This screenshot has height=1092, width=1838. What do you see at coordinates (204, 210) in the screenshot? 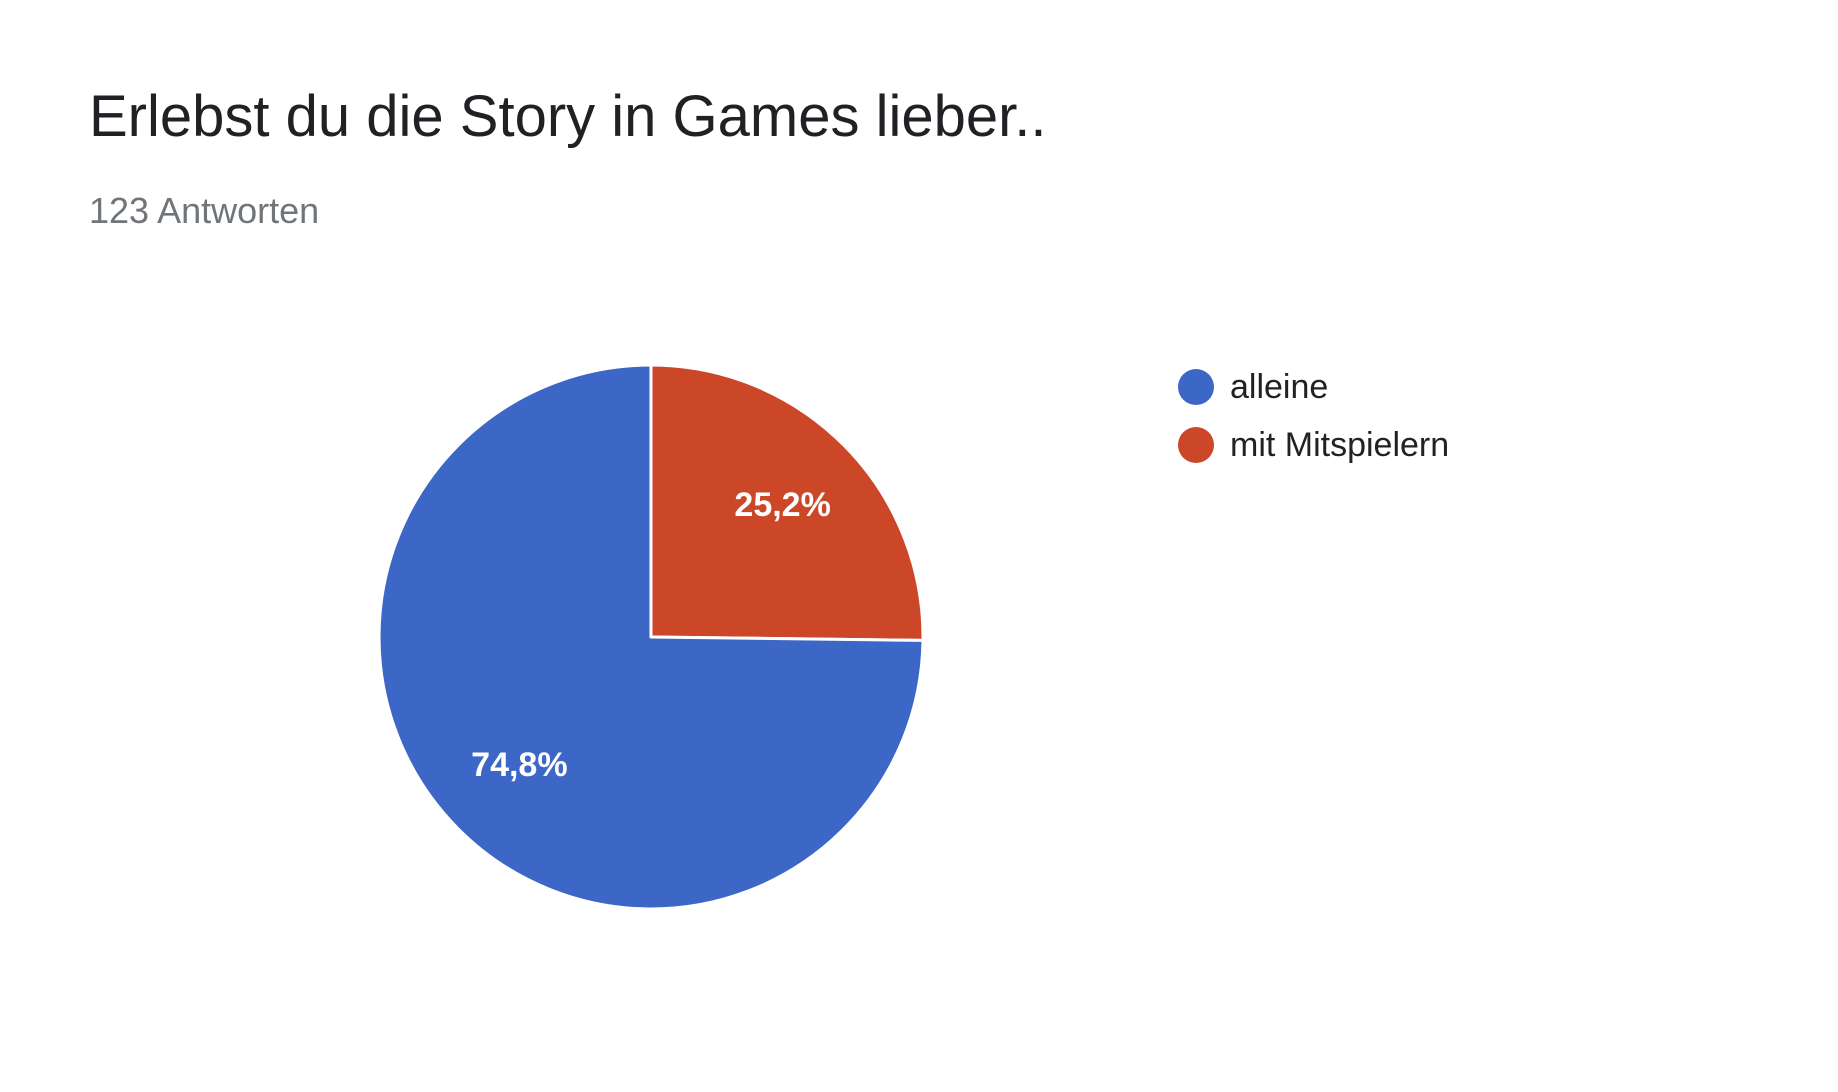
I see `response-count: 123 Antworten` at bounding box center [204, 210].